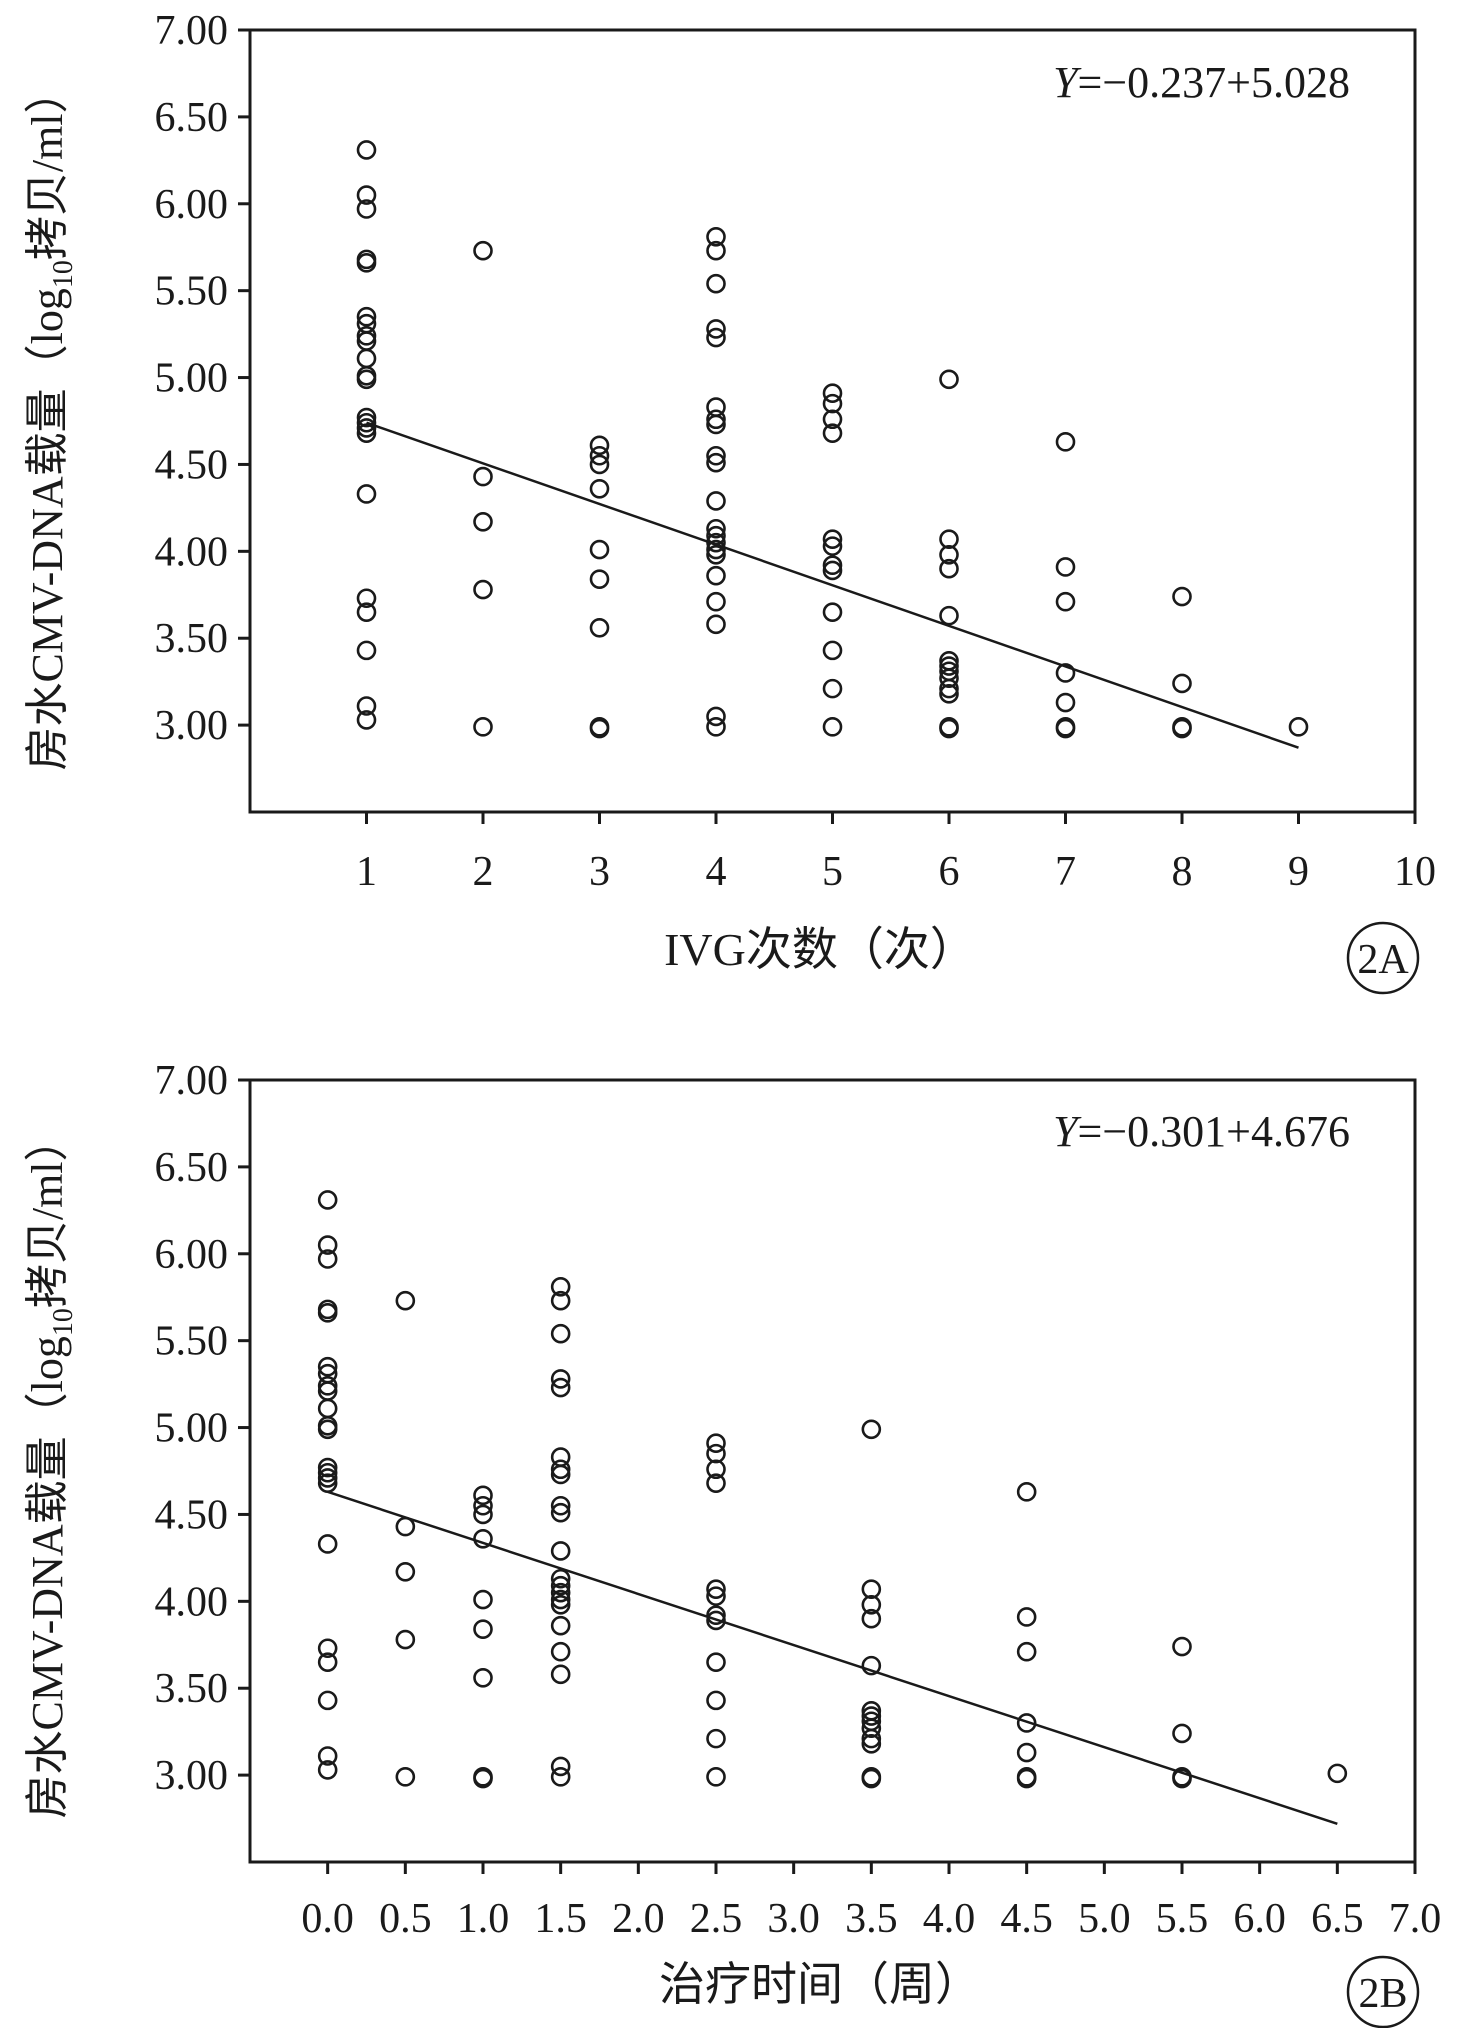 The image size is (1476, 2028). I want to click on x-tick-label: 2.0, so click(638, 1919).